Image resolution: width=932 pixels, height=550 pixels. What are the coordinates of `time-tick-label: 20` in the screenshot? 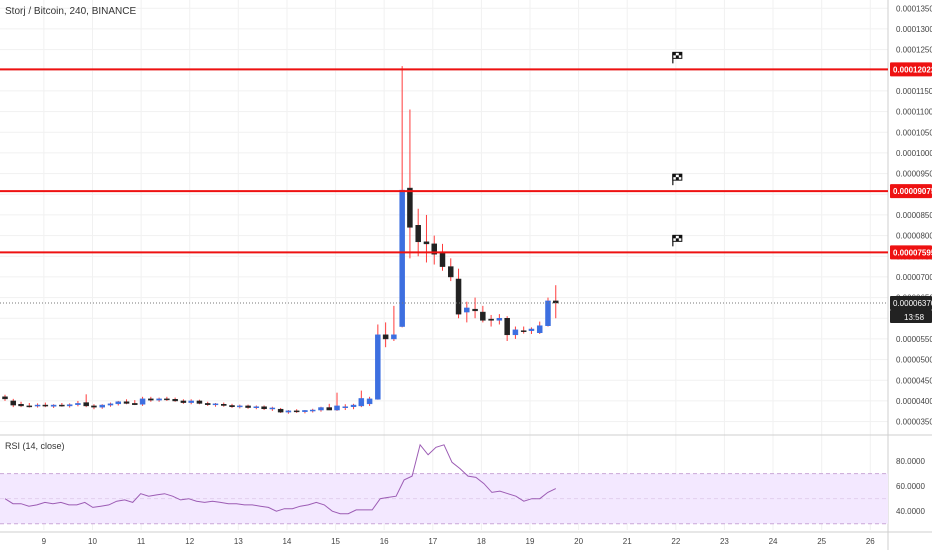 It's located at (578, 541).